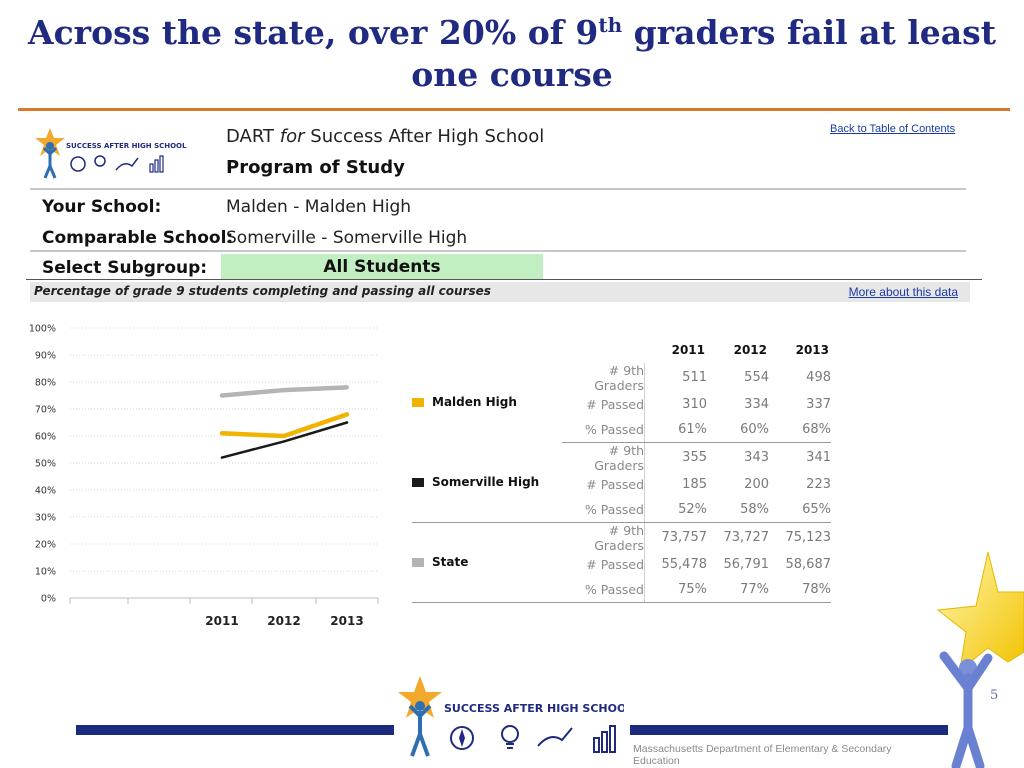 Image resolution: width=1024 pixels, height=768 pixels. Describe the element at coordinates (111, 153) in the screenshot. I see `success-after-high-school-logo: SUCCESS AFTER HIGH SCHOOL` at that location.